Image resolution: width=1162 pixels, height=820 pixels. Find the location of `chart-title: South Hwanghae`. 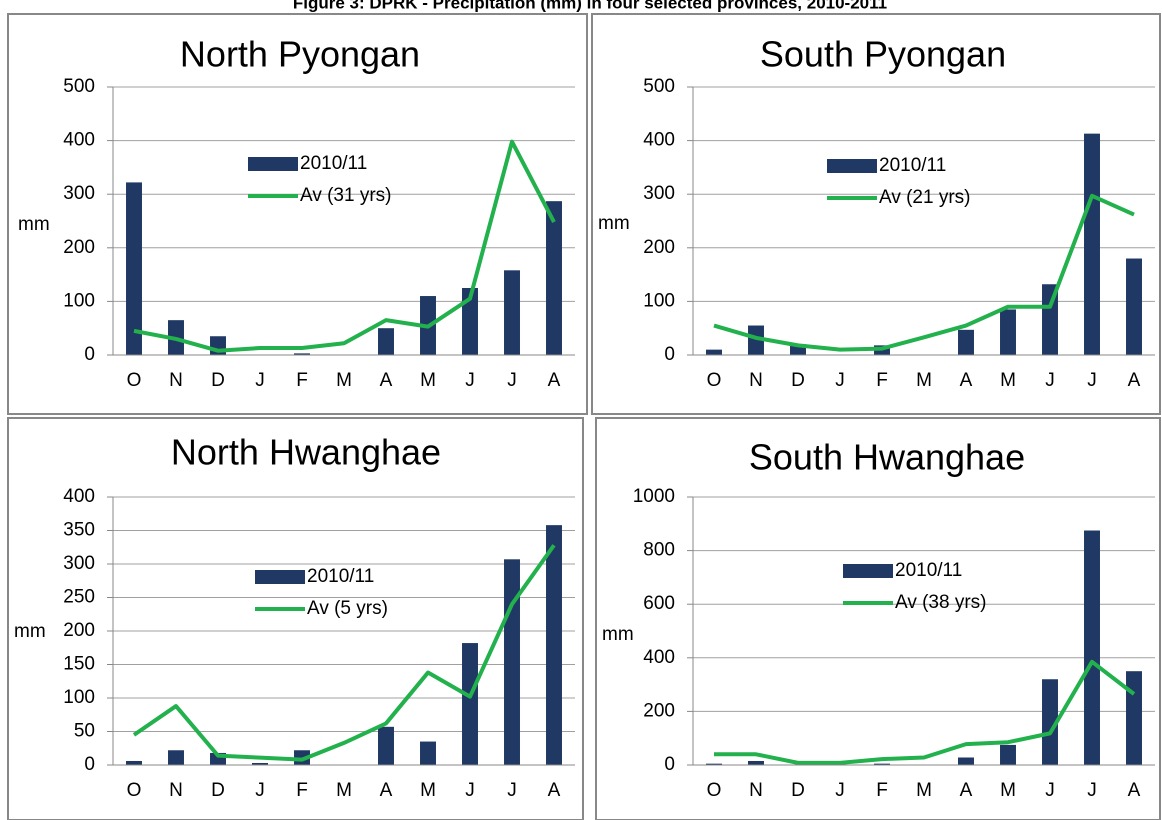

chart-title: South Hwanghae is located at coordinates (887, 457).